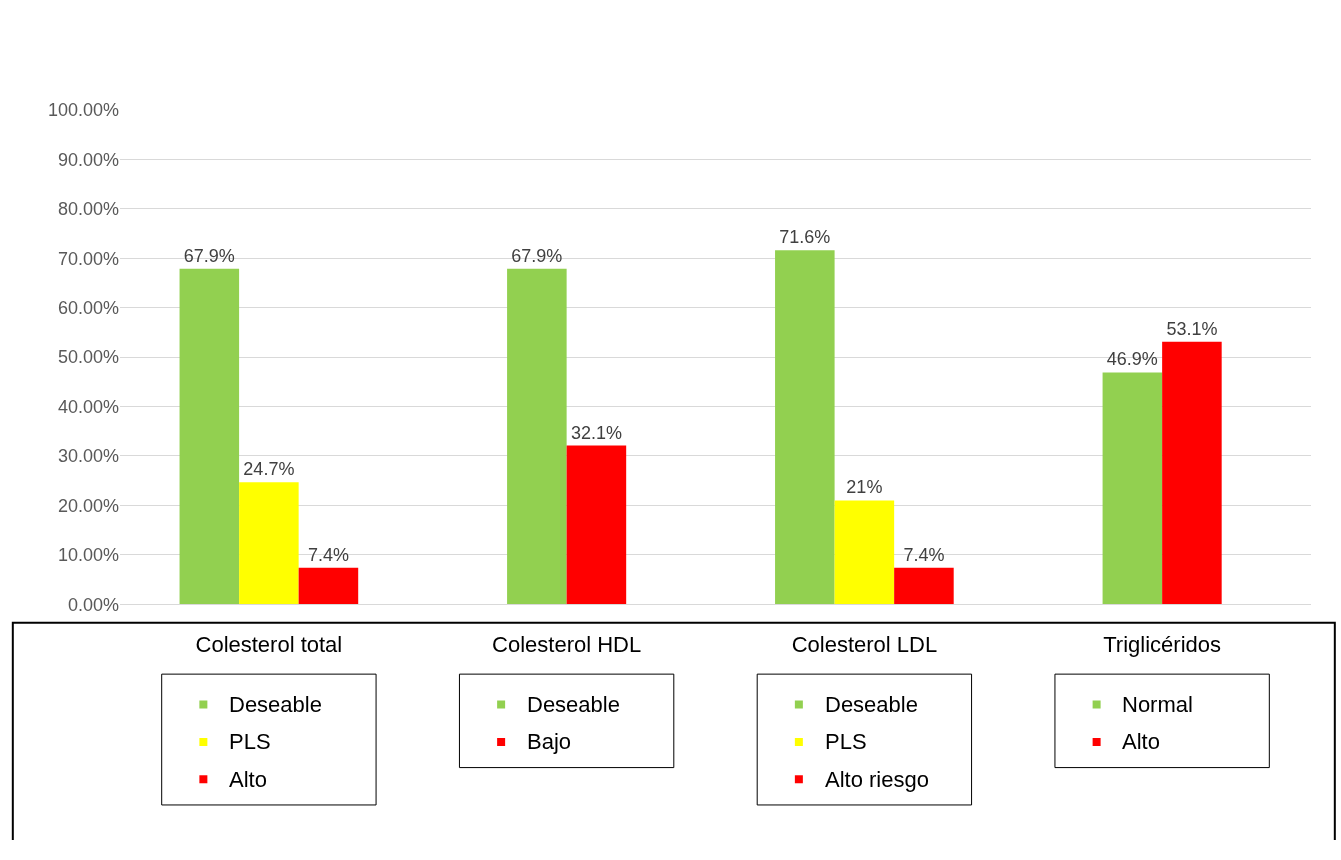 This screenshot has width=1341, height=860. What do you see at coordinates (549, 741) in the screenshot?
I see `legend-label: Bajo` at bounding box center [549, 741].